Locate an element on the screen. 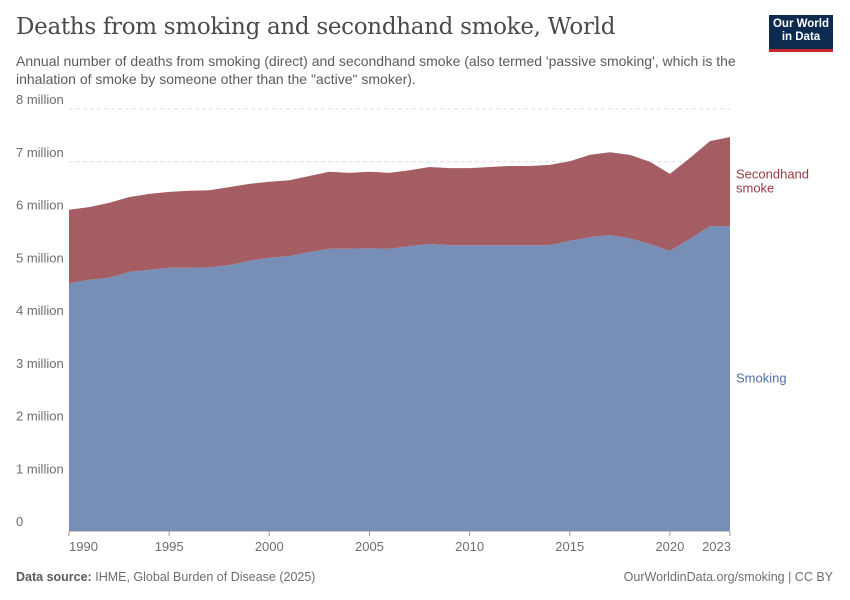 This screenshot has height=600, width=850. credit-link: OurWorldinData.org/smoking | CC BY is located at coordinates (728, 577).